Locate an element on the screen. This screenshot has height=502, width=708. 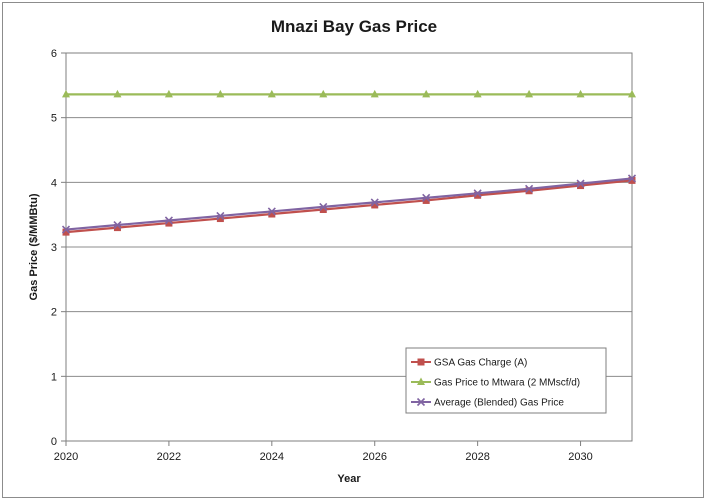
x-axis-title: Year is located at coordinates (349, 479).